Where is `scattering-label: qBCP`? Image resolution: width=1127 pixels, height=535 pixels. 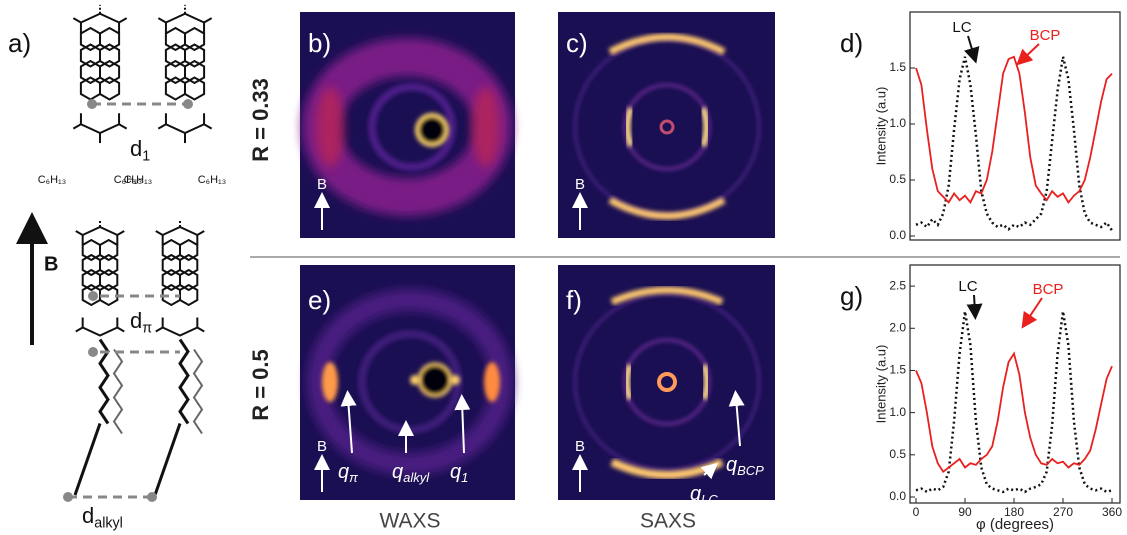 scattering-label: qBCP is located at coordinates (745, 466).